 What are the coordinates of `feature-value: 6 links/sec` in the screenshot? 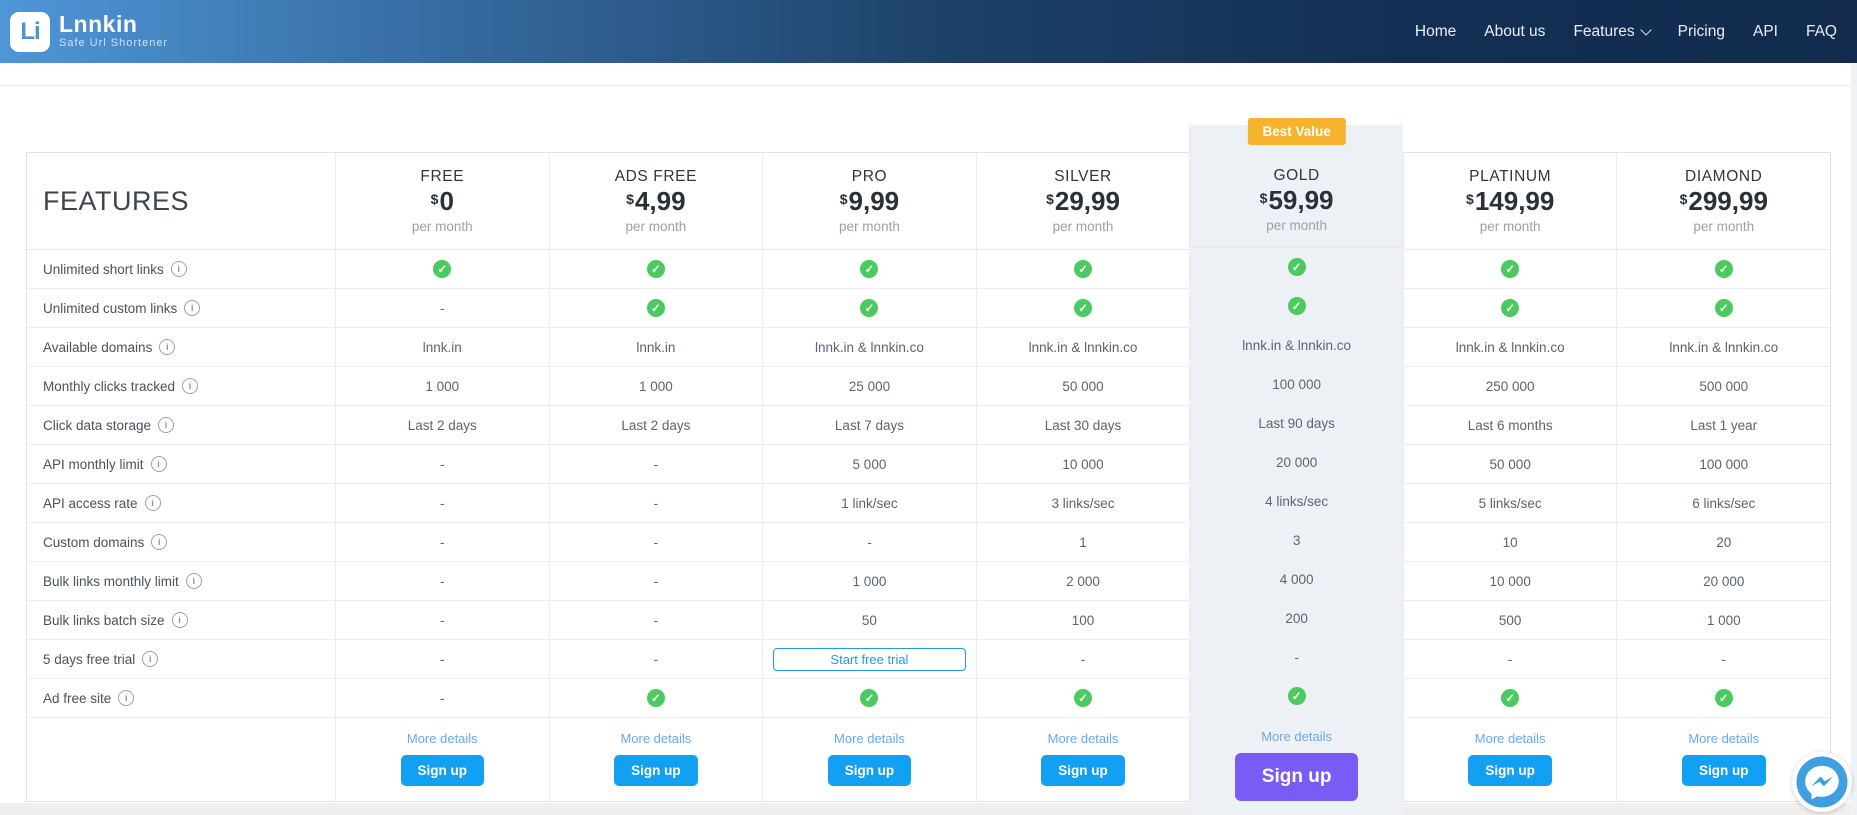 It's located at (1724, 503).